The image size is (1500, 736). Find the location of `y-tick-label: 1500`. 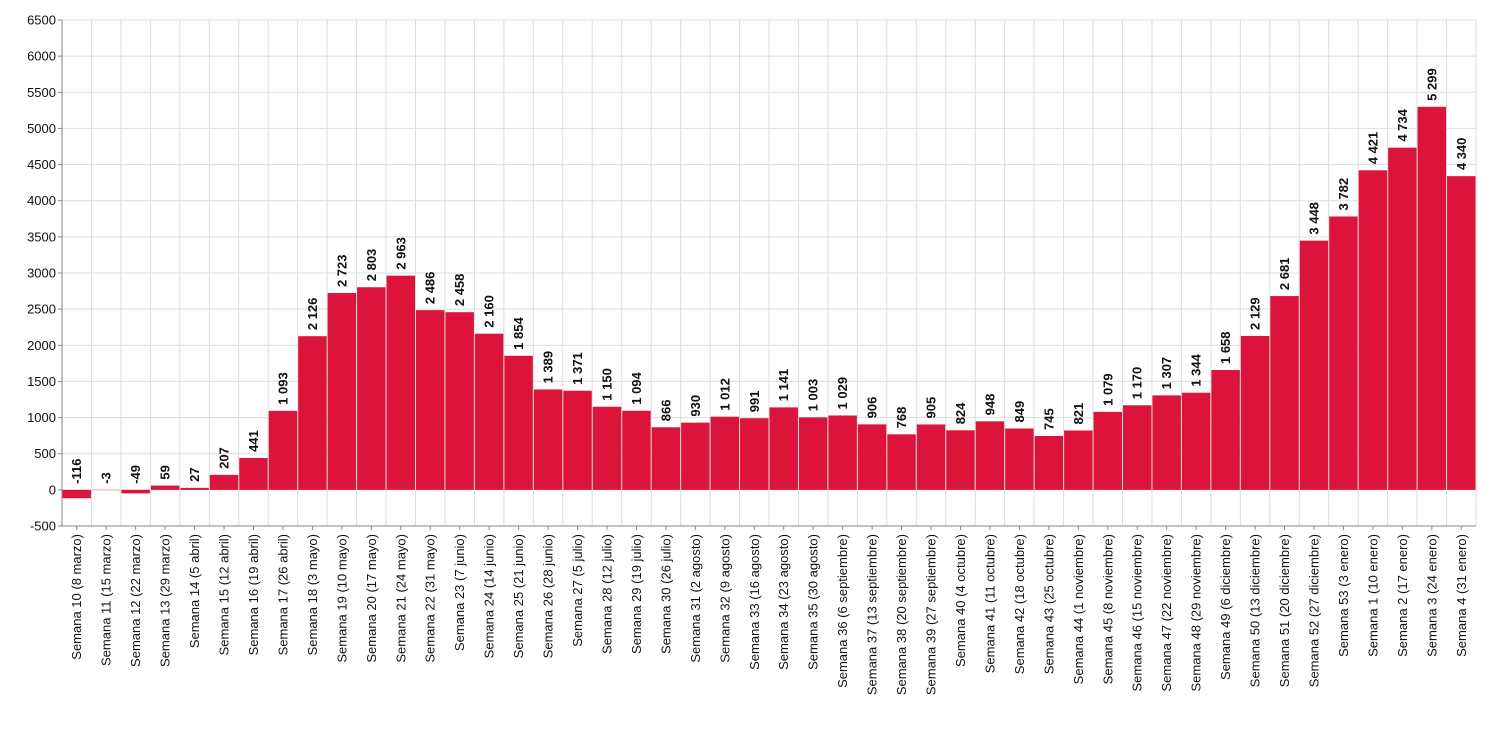

y-tick-label: 1500 is located at coordinates (41, 381).